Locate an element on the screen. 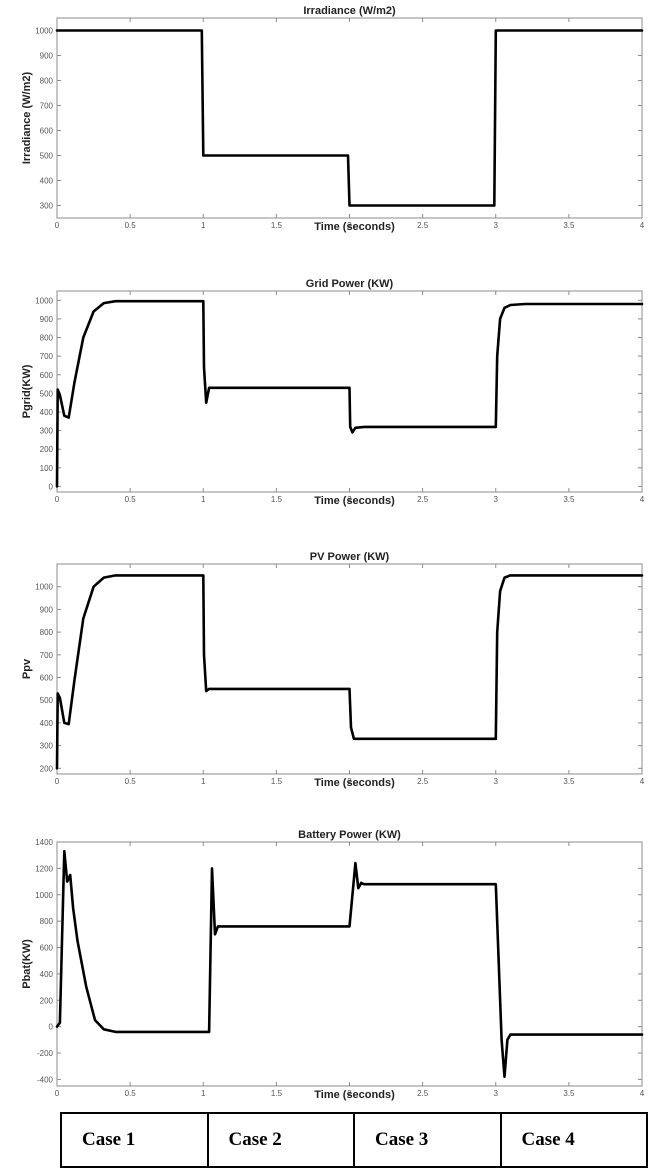 This screenshot has width=657, height=1171. y-tick-label: 1400 is located at coordinates (44, 842).